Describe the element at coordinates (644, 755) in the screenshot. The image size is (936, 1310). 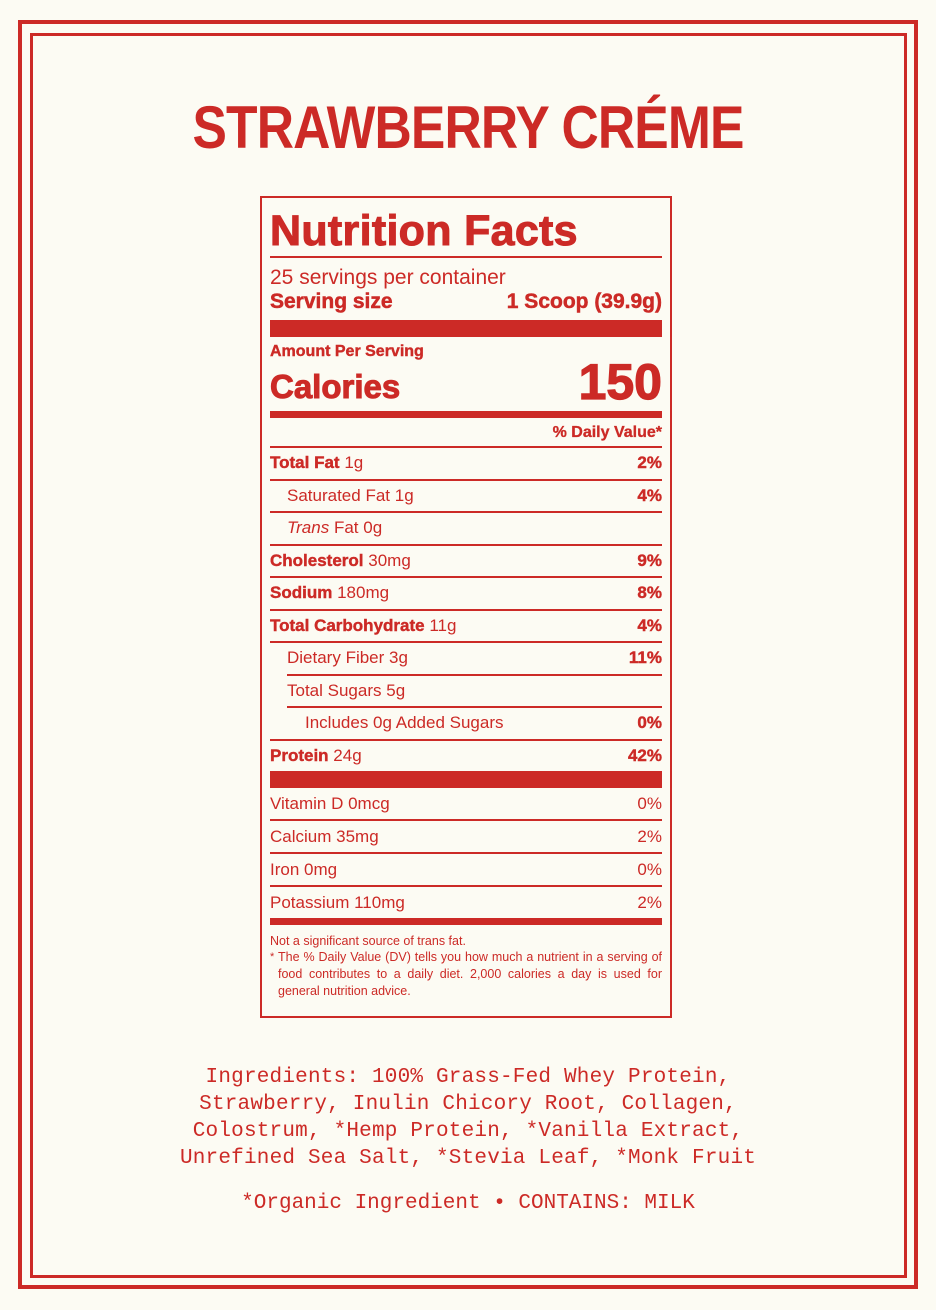
I see `nutrient-dv: 42%` at that location.